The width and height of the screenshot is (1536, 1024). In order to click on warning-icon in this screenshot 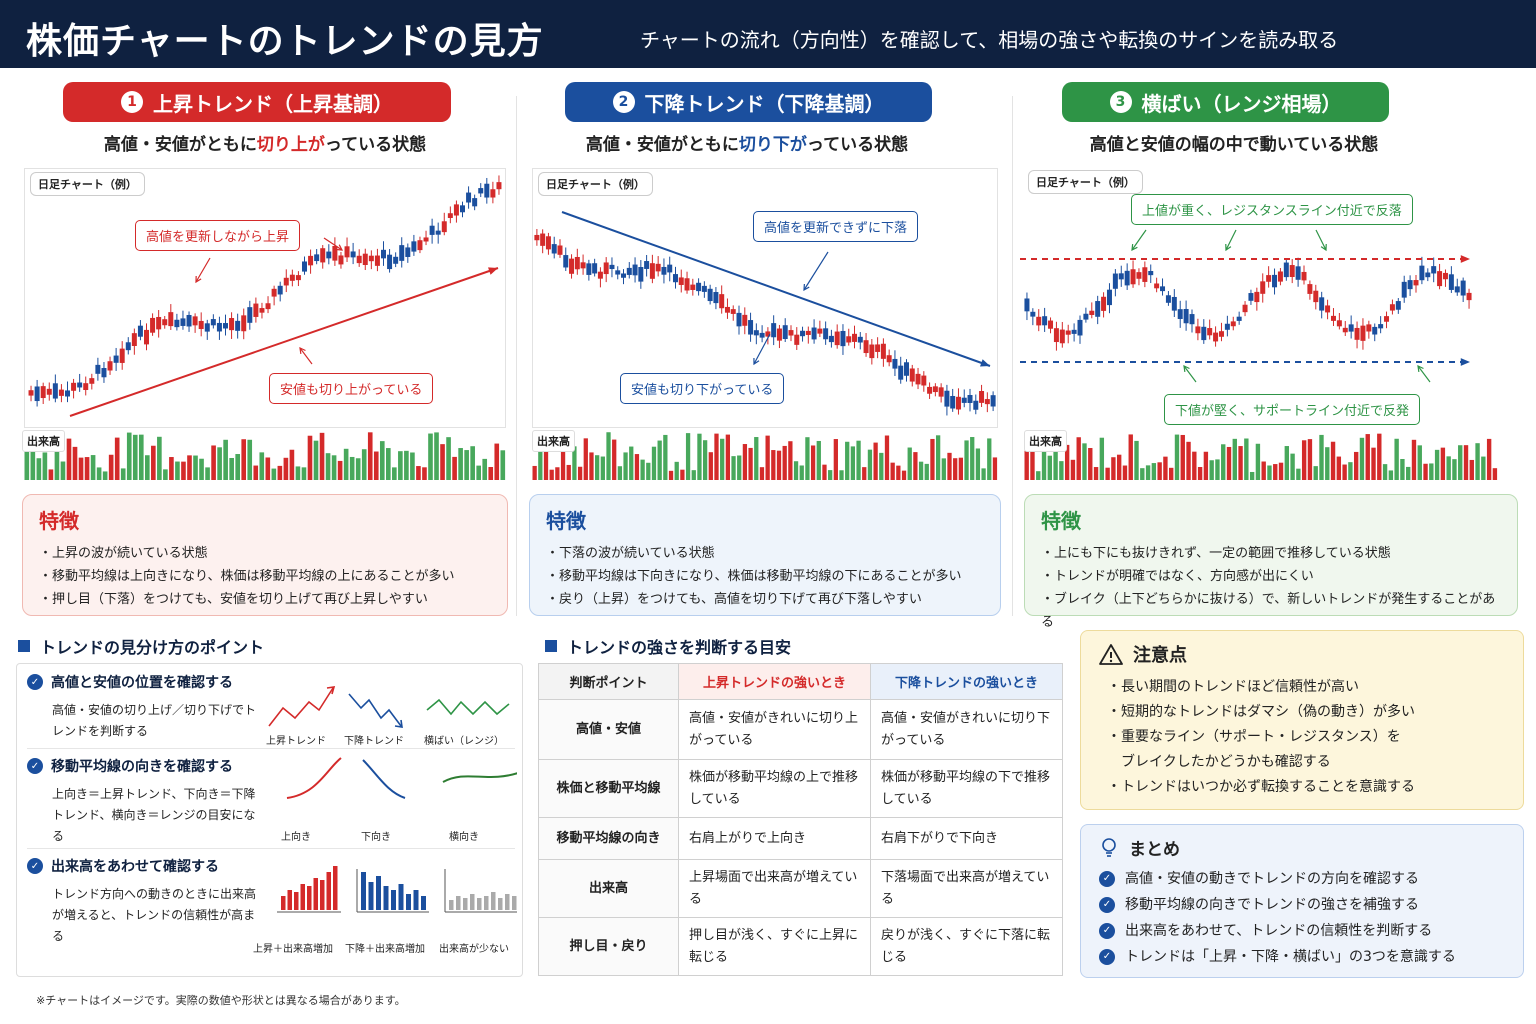, I will do `click(1111, 654)`.